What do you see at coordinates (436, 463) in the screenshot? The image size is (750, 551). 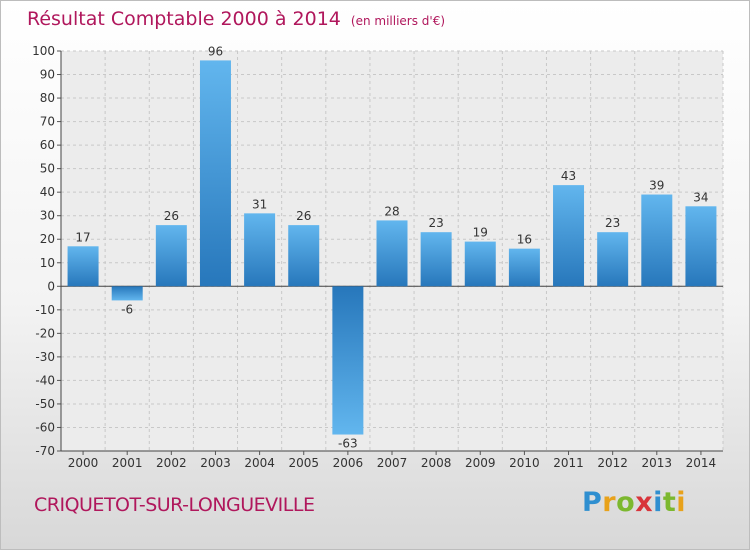 I see `x-tick-label: 2008` at bounding box center [436, 463].